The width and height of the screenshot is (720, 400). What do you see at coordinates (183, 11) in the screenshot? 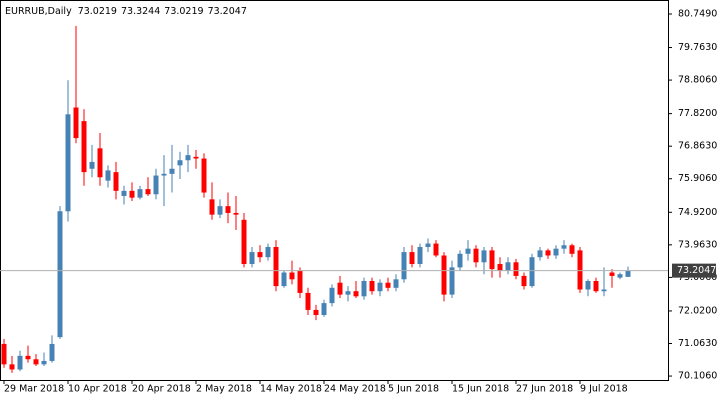
I see `header-low: 73.0219` at bounding box center [183, 11].